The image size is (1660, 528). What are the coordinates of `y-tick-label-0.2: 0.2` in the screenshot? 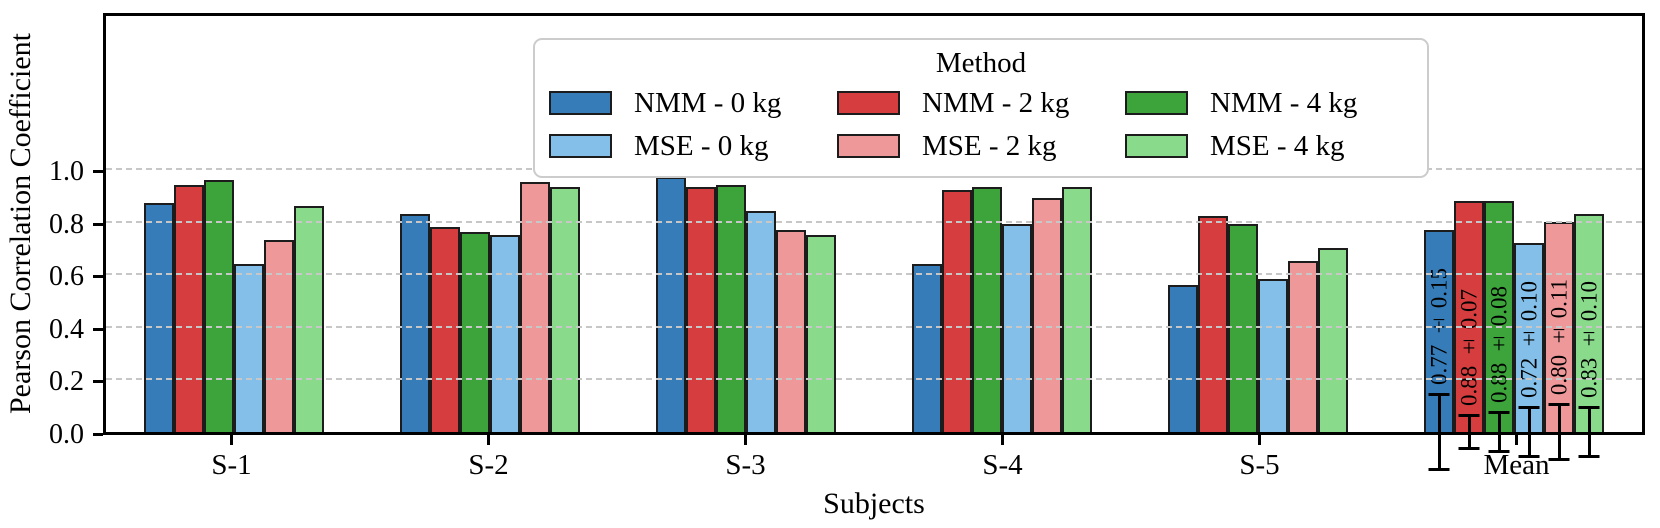 It's located at (66, 382).